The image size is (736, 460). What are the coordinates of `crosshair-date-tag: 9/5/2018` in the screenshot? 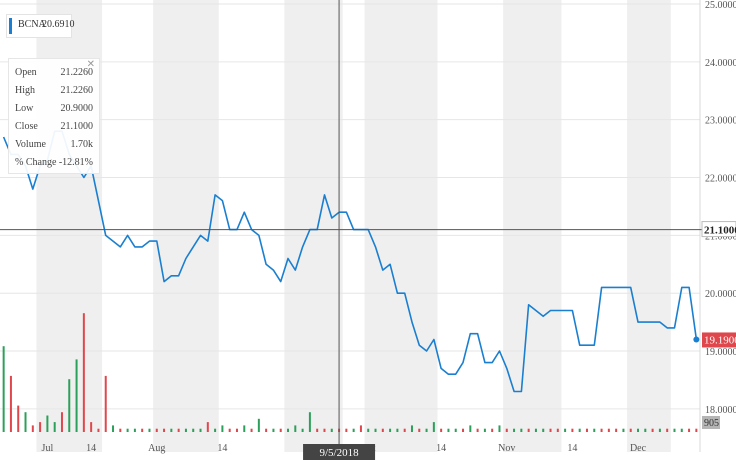 It's located at (339, 452).